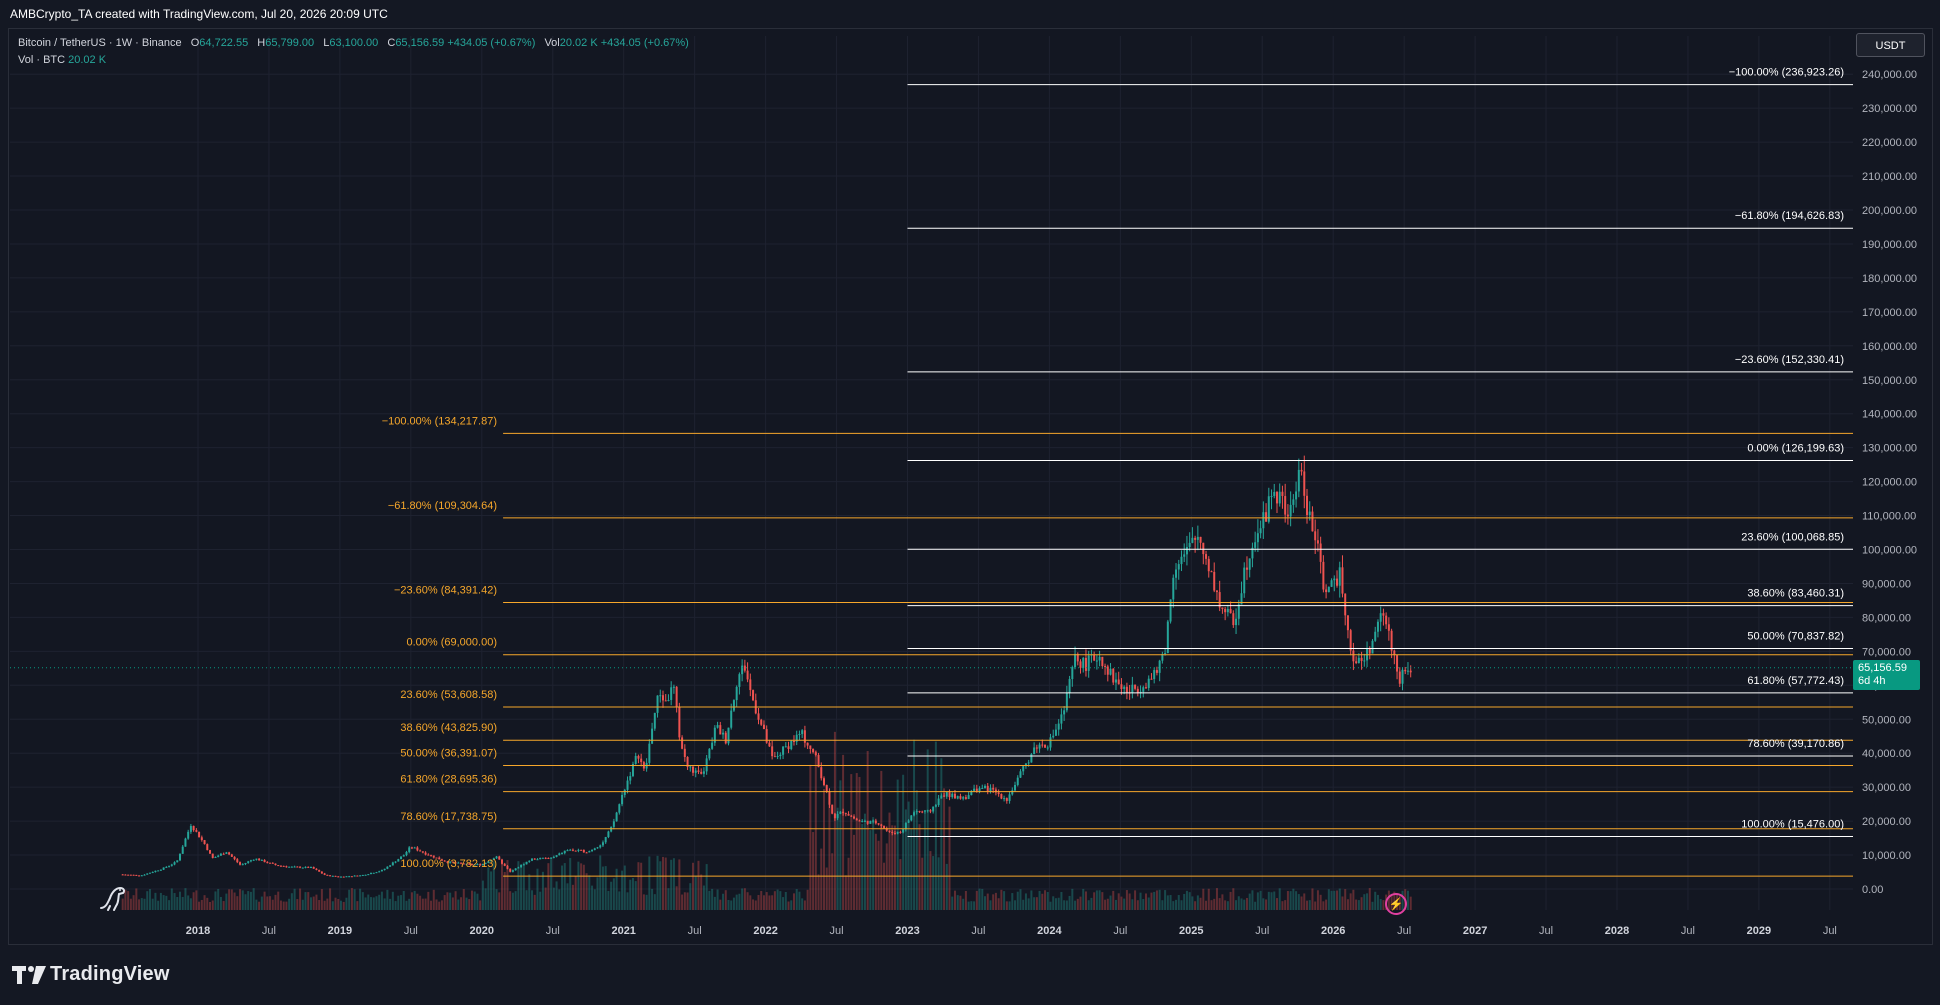 This screenshot has width=1940, height=1005. Describe the element at coordinates (195, 43) in the screenshot. I see `open-label: O` at that location.